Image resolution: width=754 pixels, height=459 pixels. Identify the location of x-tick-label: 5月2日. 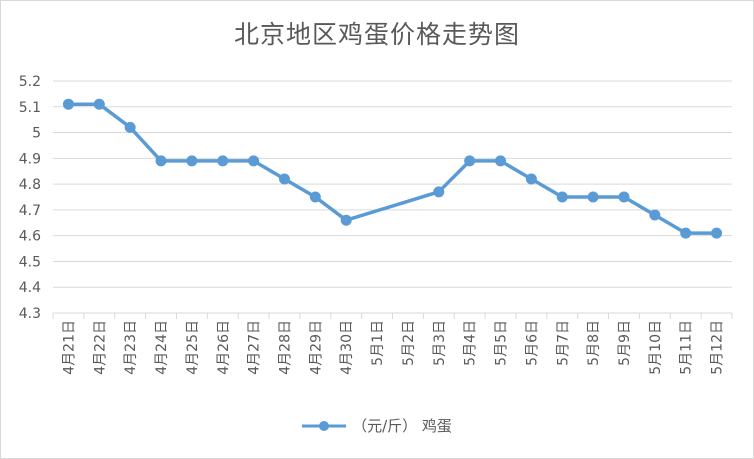
(409, 343).